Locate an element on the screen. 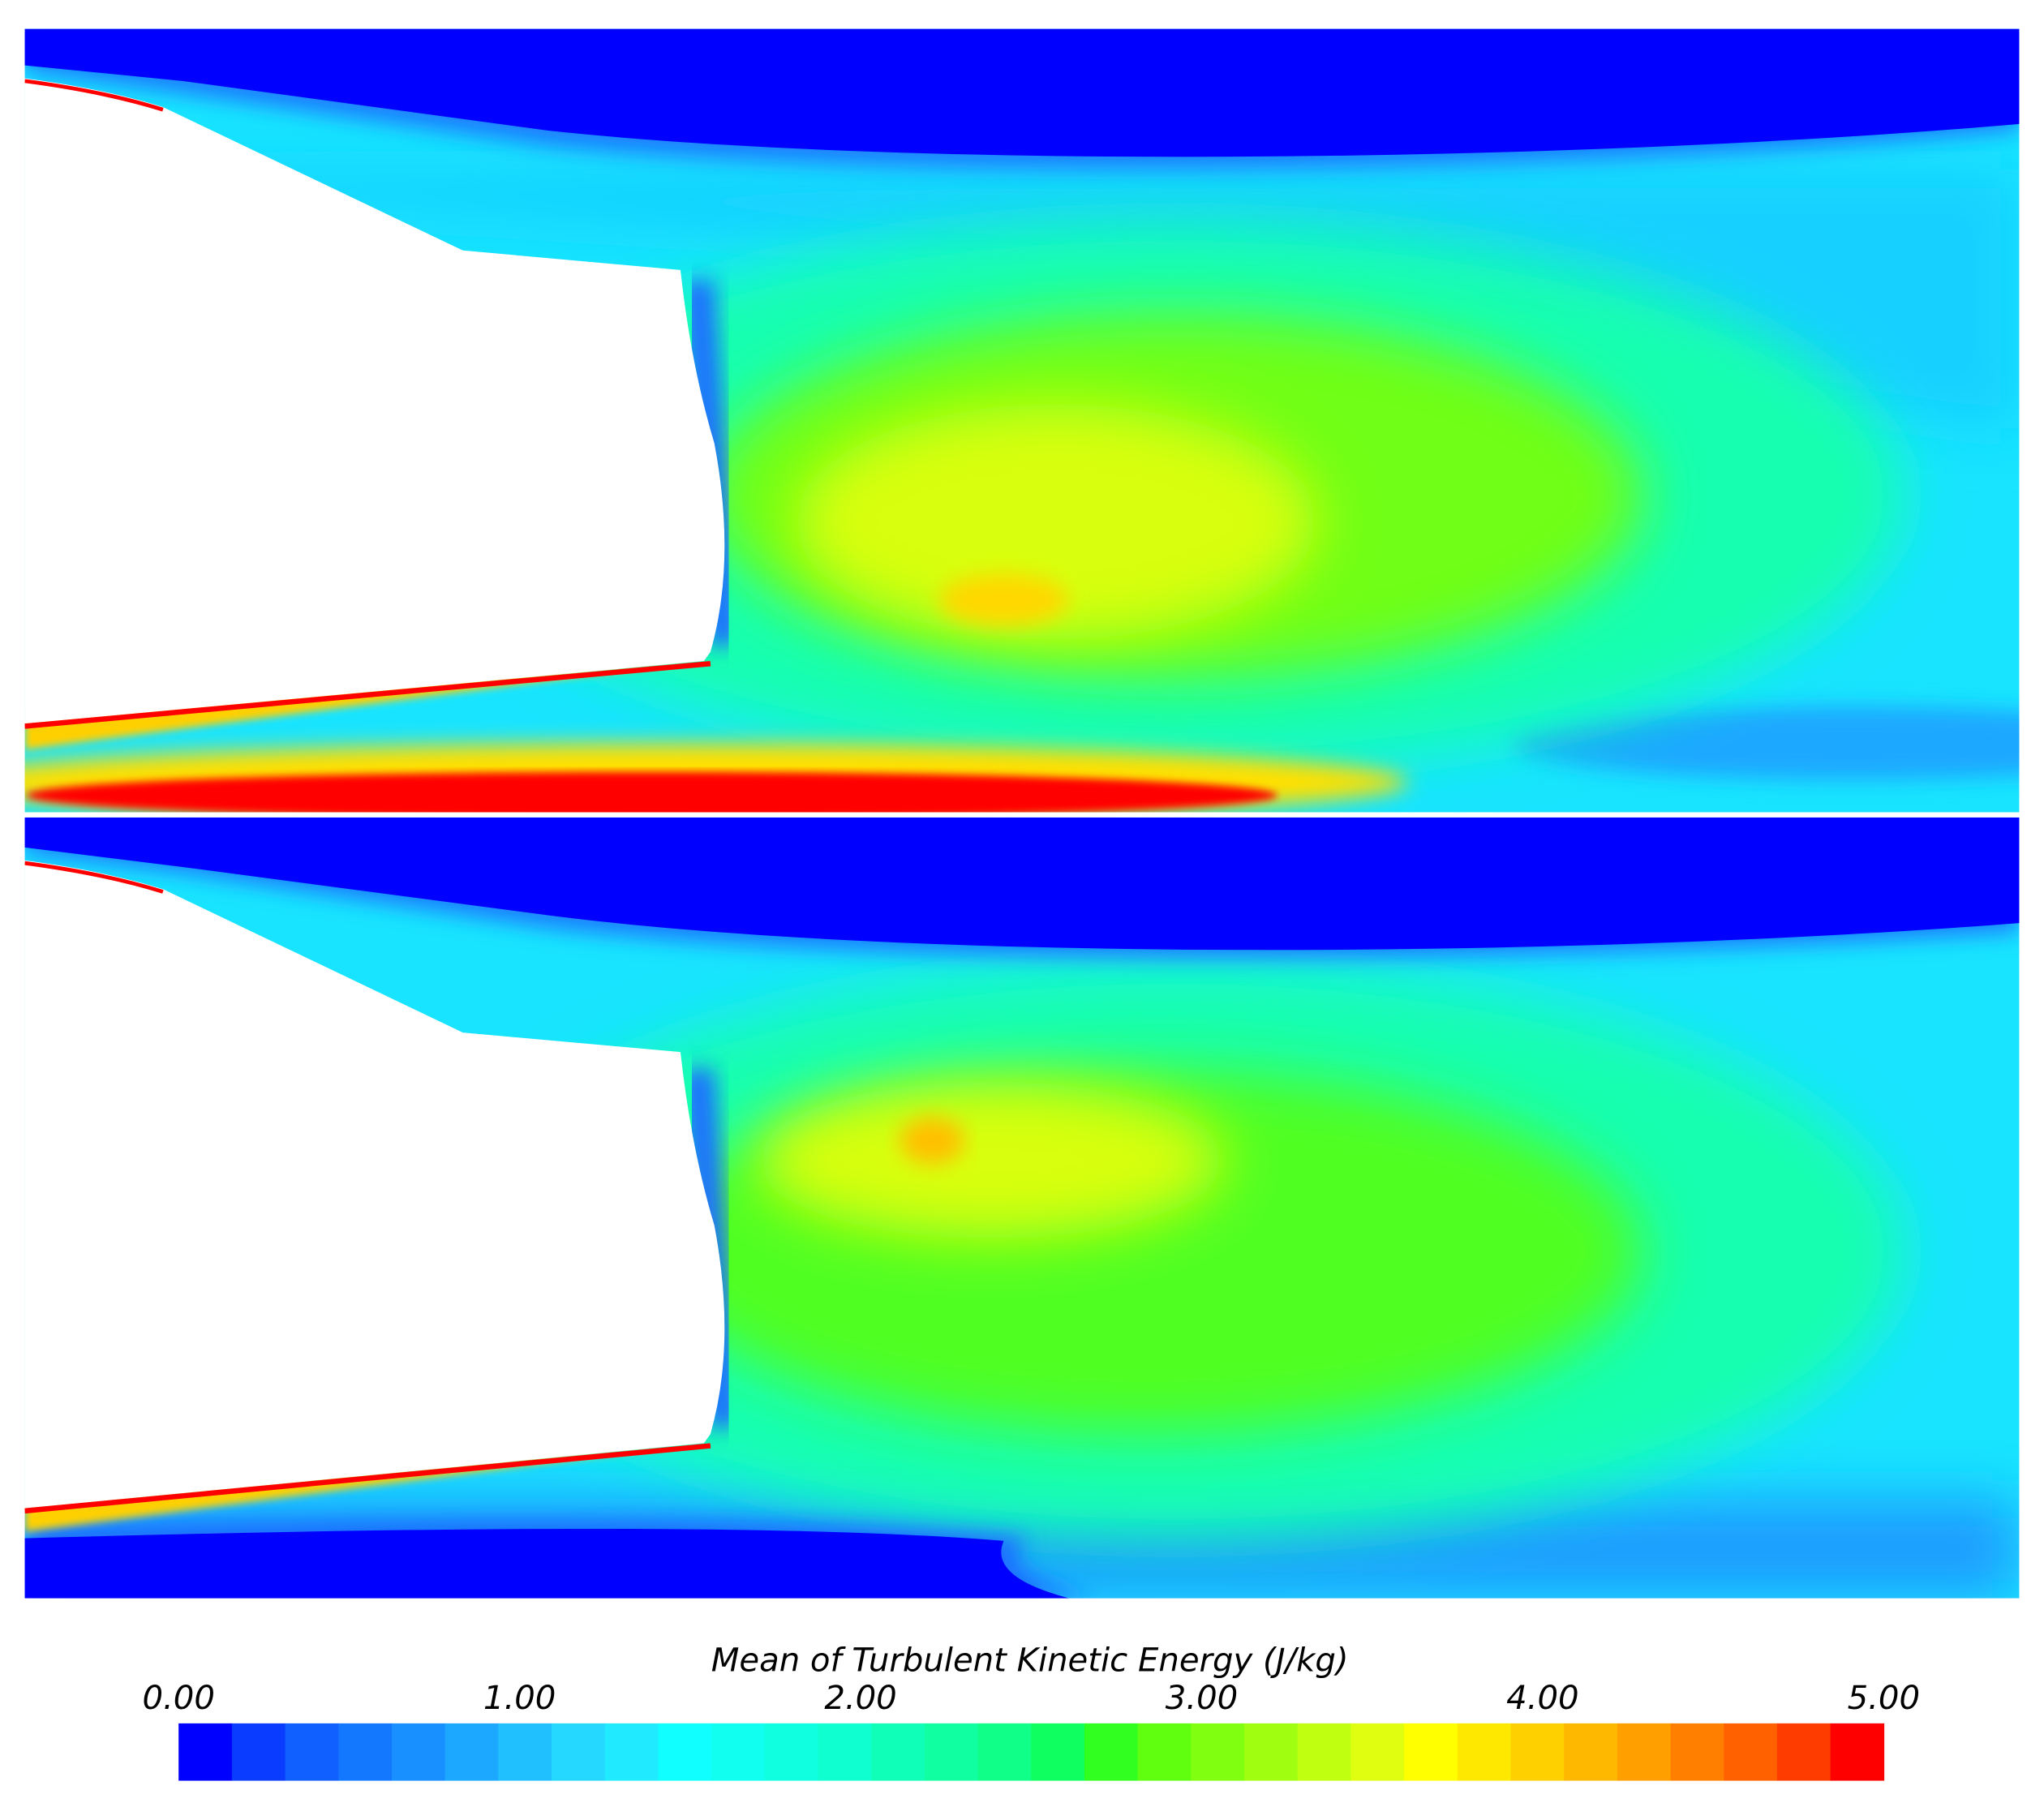 Image resolution: width=2044 pixels, height=1820 pixels. colorbar-title: Mean of Turbulent Kinetic Energy (J/kg) is located at coordinates (1030, 1661).